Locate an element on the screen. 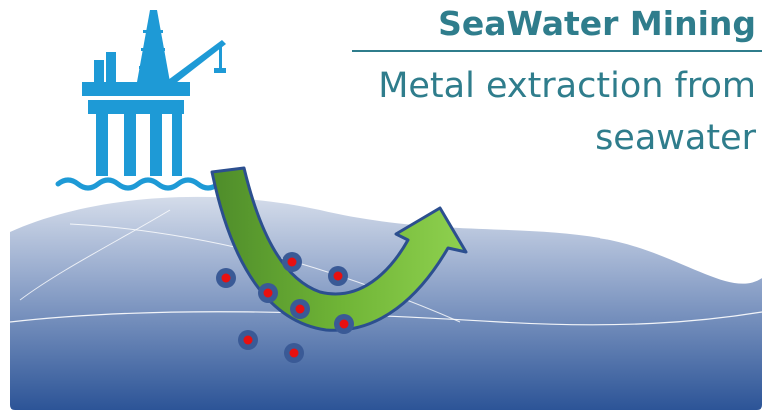  page-title: SeaWater Mining is located at coordinates (597, 23).